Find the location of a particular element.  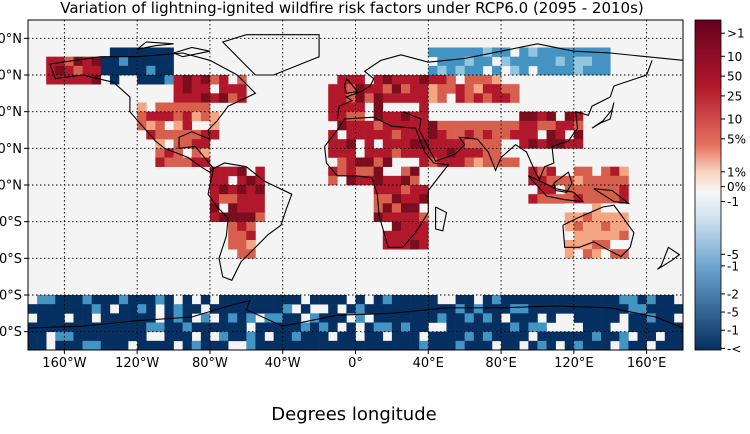

longitude-ticks: 160°W 120°W 80°W 40°W 0° 40°E 80°E 120°E 160°E is located at coordinates (354, 360).